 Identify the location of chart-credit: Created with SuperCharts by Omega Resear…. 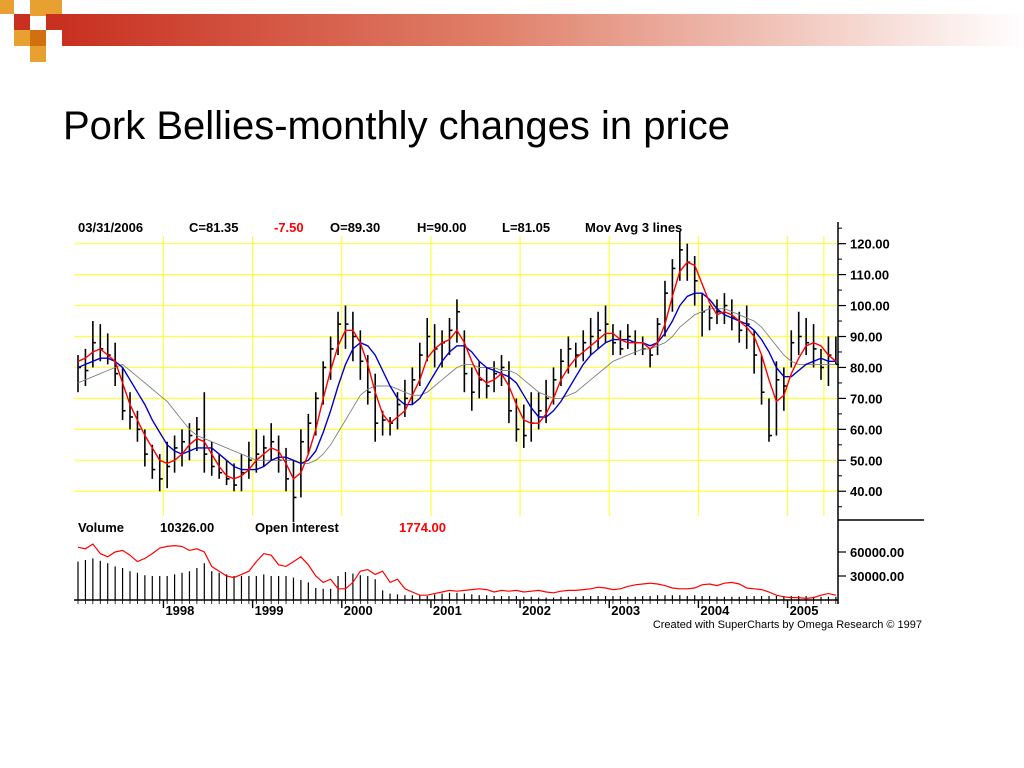
(787, 625).